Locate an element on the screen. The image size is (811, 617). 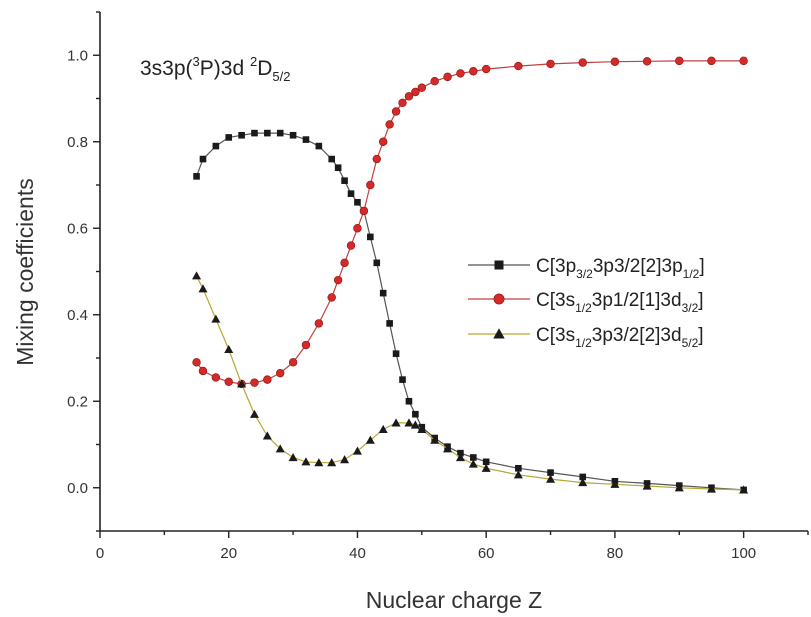
x-tick-label: 60 is located at coordinates (486, 553).